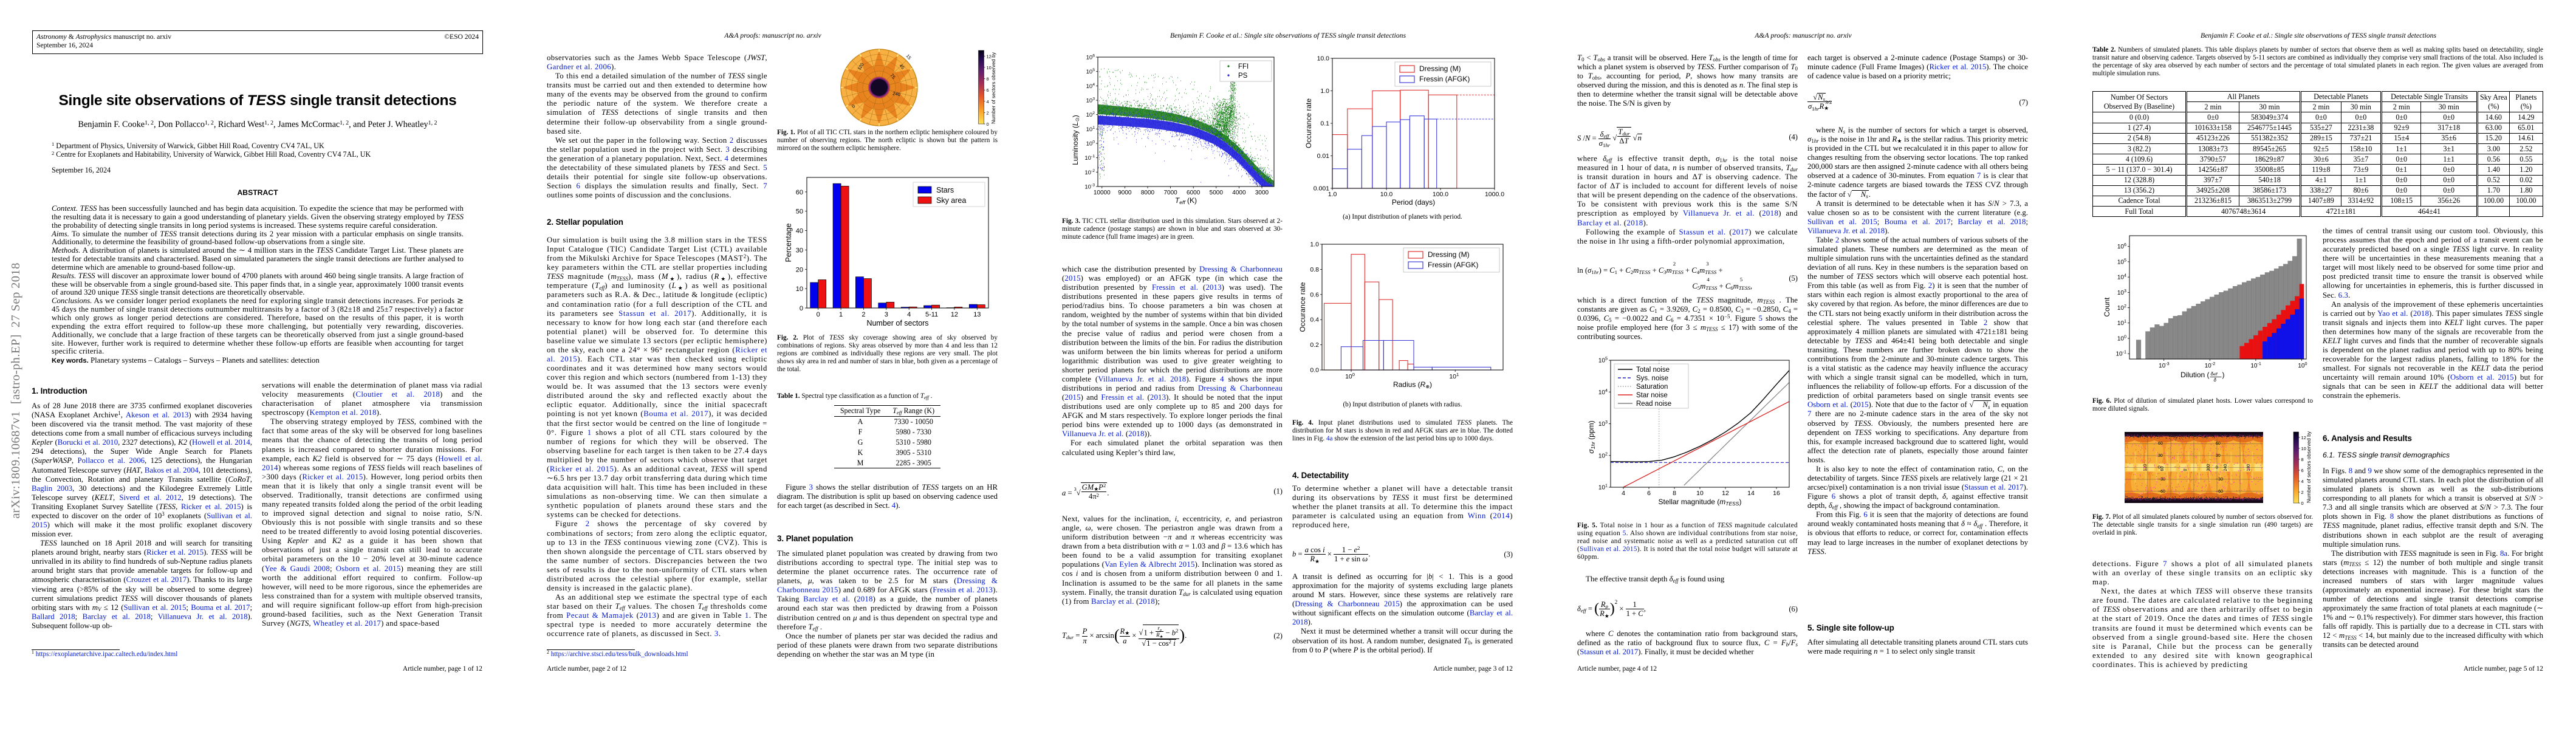 The image size is (2576, 729). I want to click on svg-text: 3, so click(886, 315).